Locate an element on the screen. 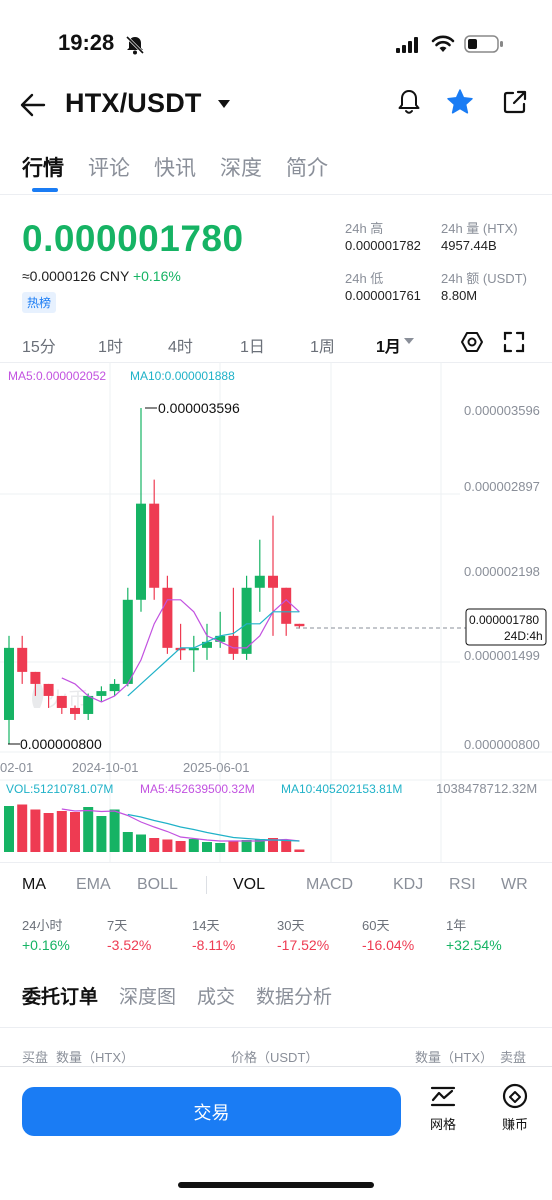 This screenshot has height=1200, width=552. grid-trading-icon is located at coordinates (443, 1096).